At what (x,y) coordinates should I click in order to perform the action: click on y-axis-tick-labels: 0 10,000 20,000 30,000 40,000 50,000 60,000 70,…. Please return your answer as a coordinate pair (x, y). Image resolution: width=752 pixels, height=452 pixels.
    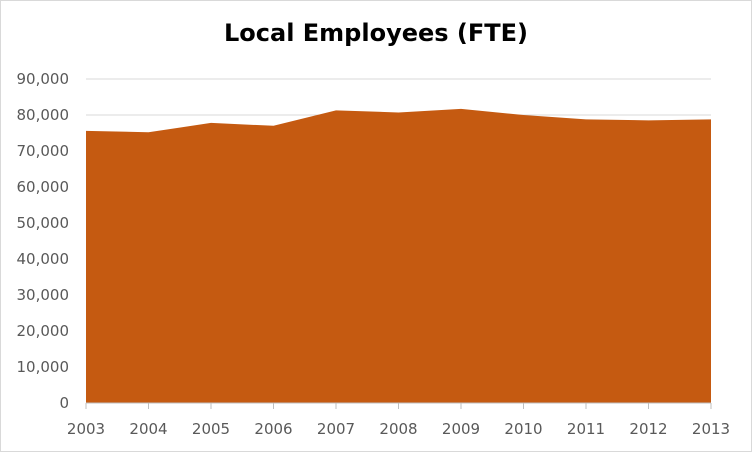
    Looking at the image, I should click on (43, 241).